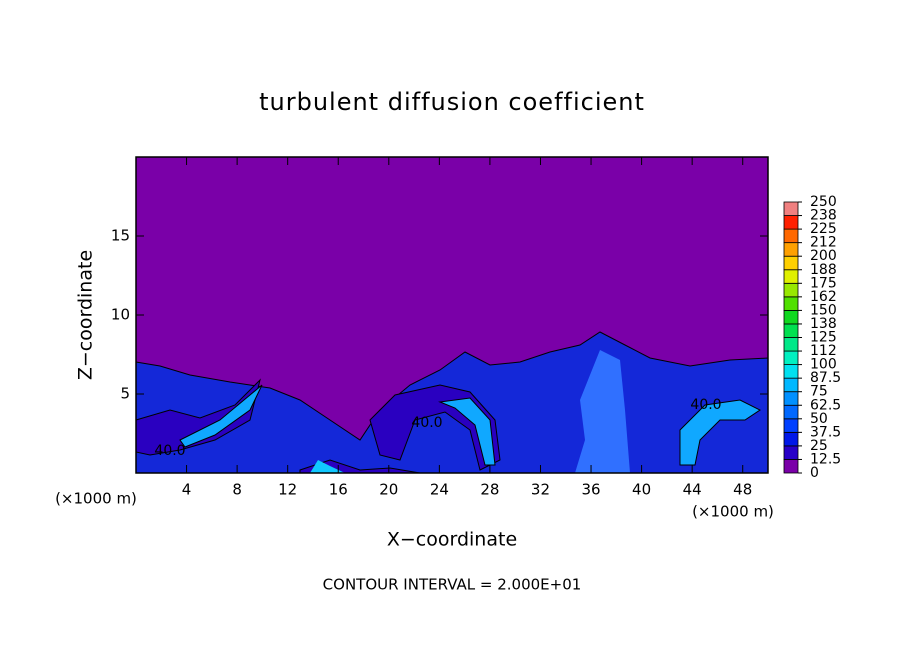 The width and height of the screenshot is (904, 658). I want to click on colorbar-label: 212, so click(823, 243).